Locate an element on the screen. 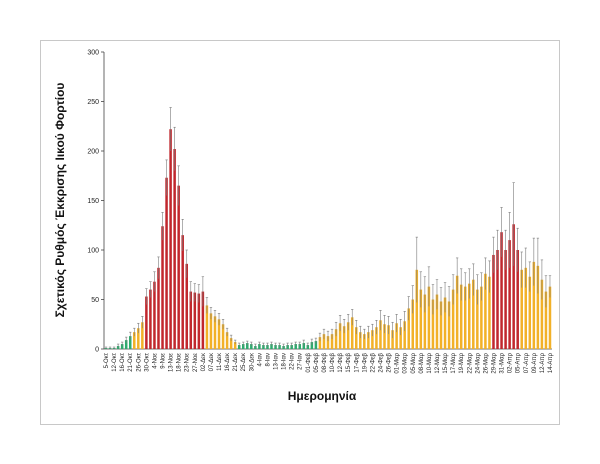  x-tick-label: 24-Φεβ is located at coordinates (381, 362).